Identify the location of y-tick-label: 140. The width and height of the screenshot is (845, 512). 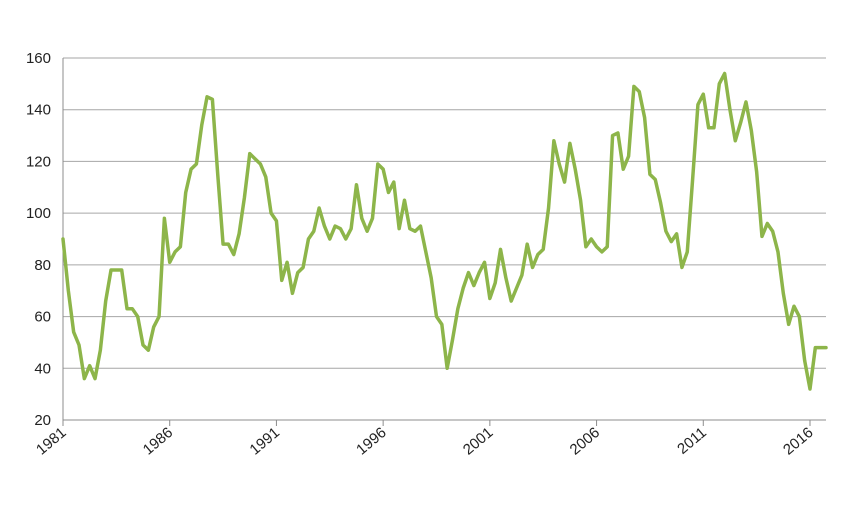
(38, 110).